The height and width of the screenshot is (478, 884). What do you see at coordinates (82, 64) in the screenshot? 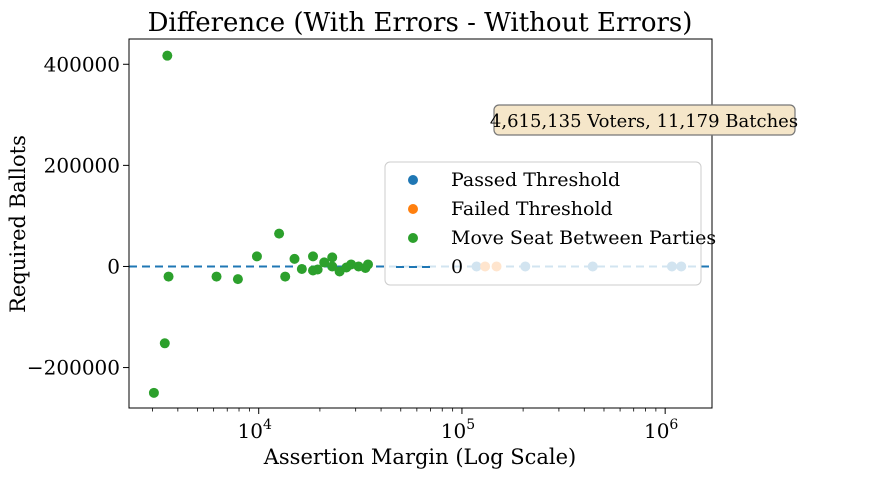
I see `y-tick-label: 400000` at bounding box center [82, 64].